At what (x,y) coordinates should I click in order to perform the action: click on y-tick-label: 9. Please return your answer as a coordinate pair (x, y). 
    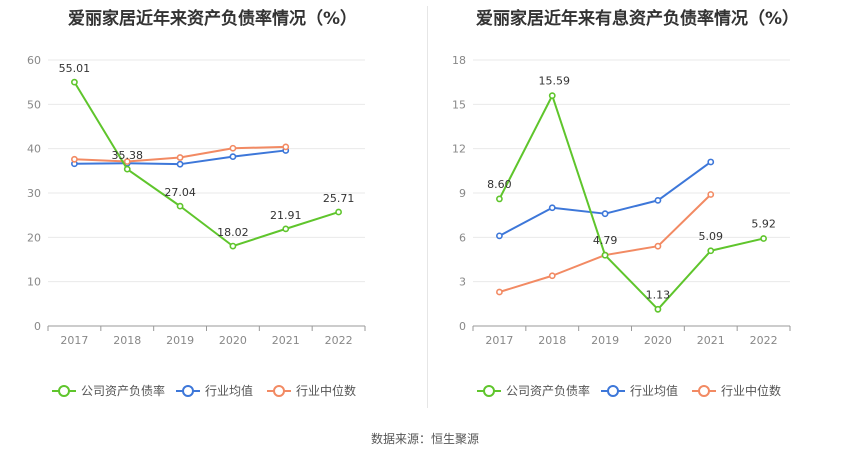
    Looking at the image, I should click on (462, 193).